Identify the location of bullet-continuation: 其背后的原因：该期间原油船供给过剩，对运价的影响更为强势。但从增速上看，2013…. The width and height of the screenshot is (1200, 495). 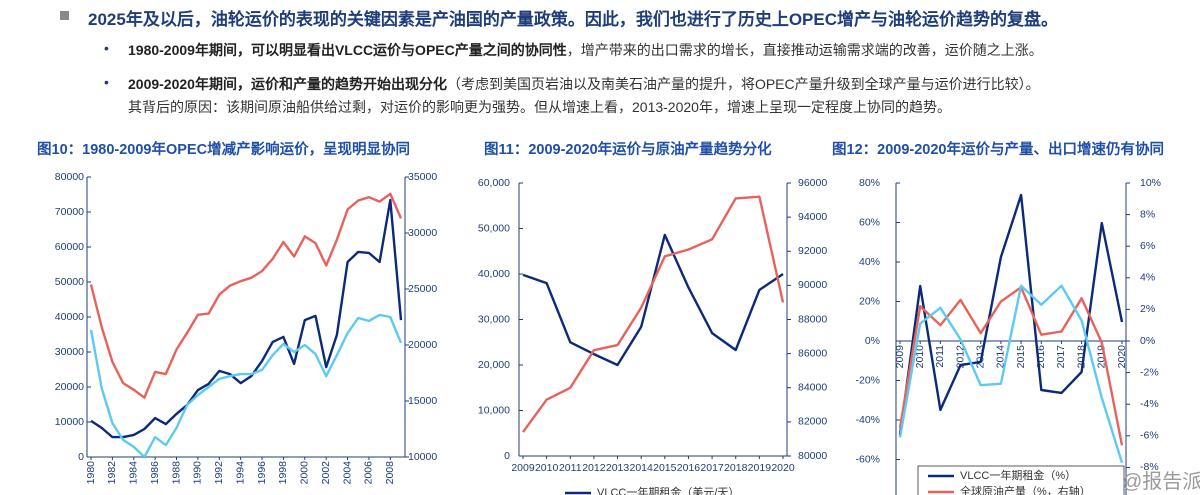
(539, 107).